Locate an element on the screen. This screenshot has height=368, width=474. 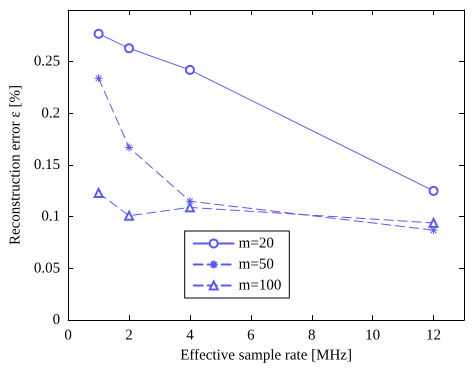
x-tick-label: 12 is located at coordinates (434, 336).